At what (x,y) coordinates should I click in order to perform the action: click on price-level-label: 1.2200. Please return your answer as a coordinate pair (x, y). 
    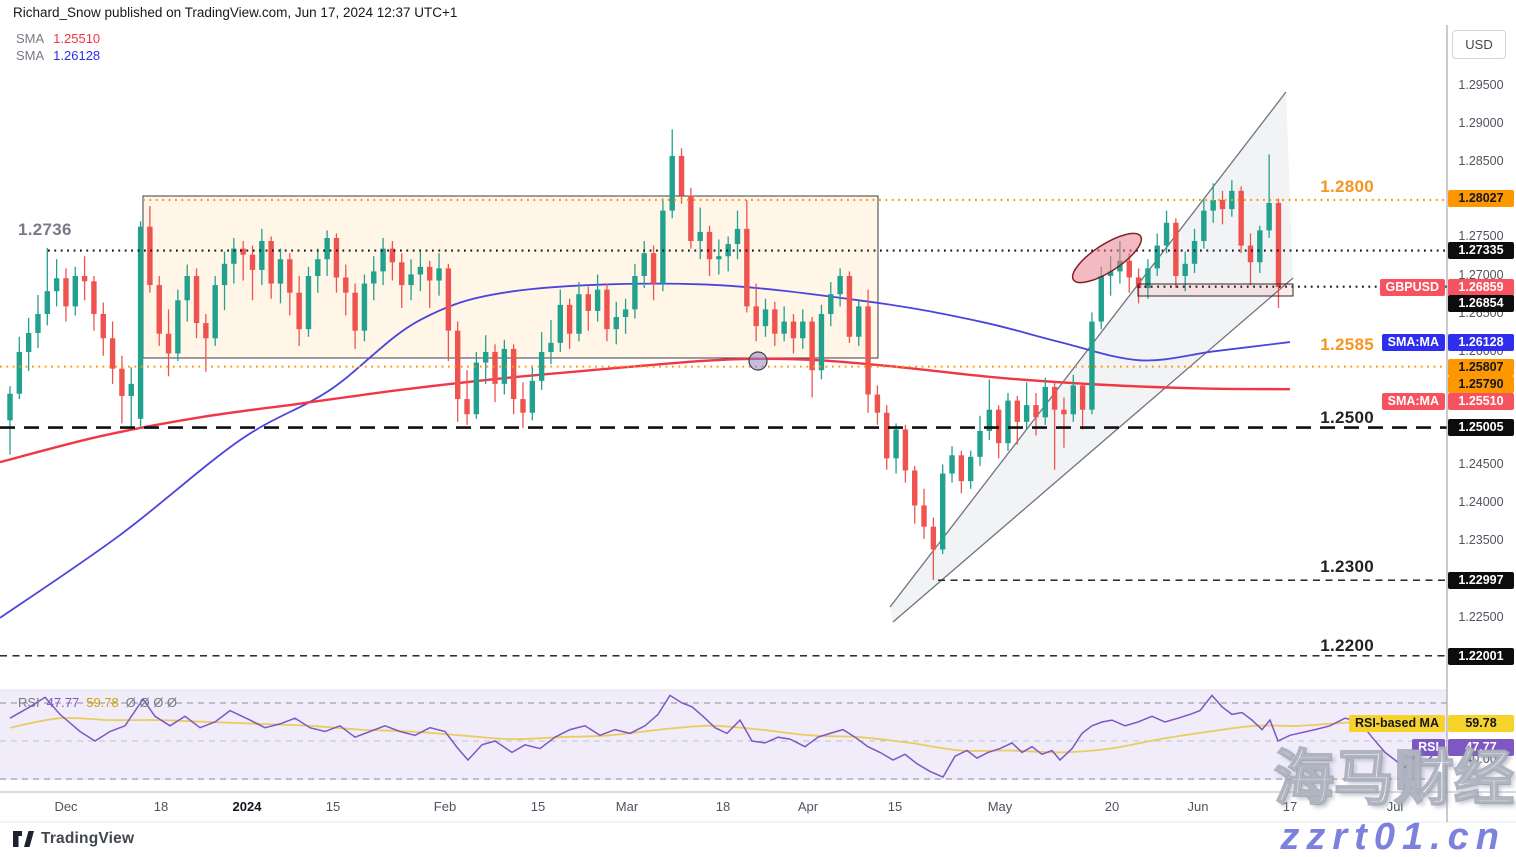
    Looking at the image, I should click on (1347, 645).